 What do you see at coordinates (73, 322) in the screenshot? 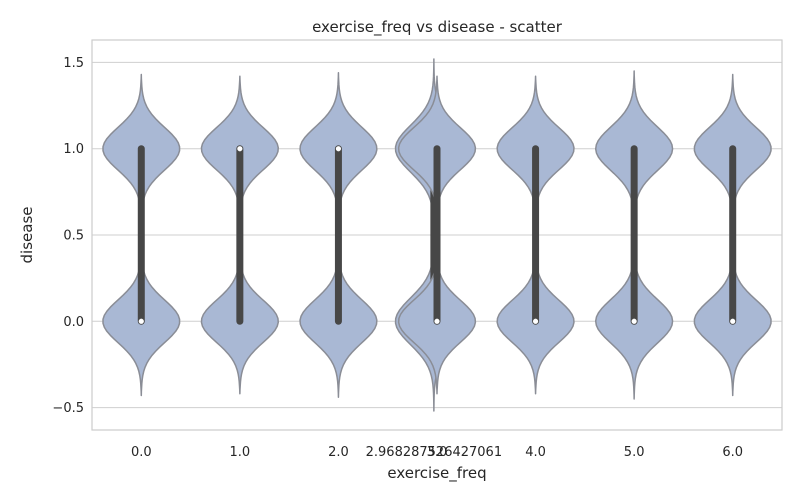
I see `y-tick-label: 0.0` at bounding box center [73, 322].